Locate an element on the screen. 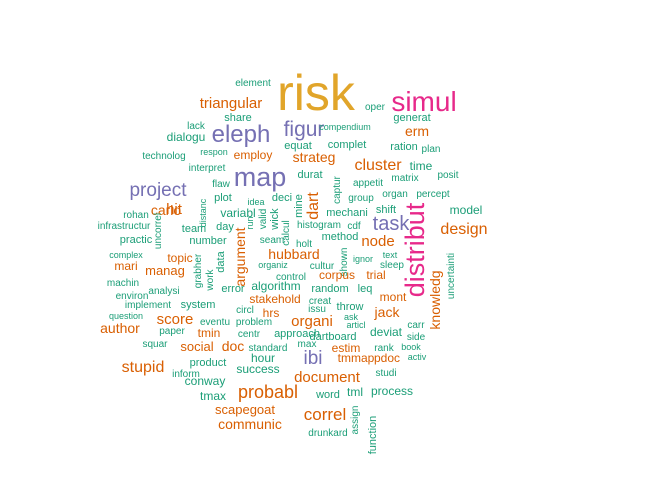 The width and height of the screenshot is (652, 503). word-articl: articl is located at coordinates (355, 325).